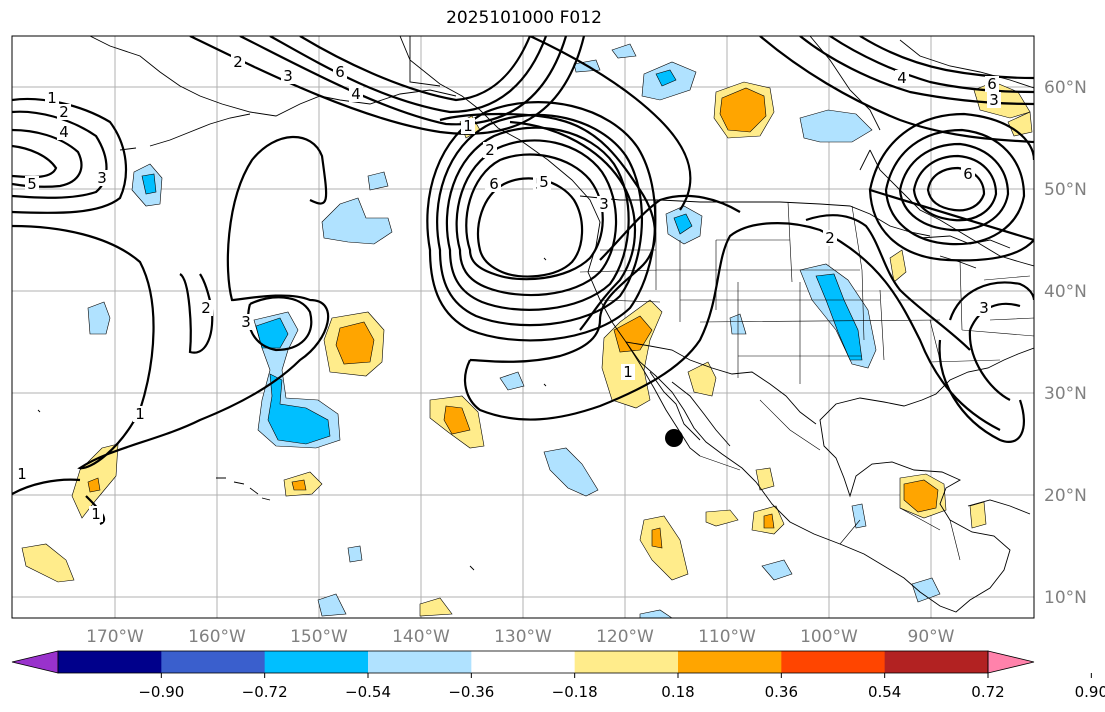 This screenshot has height=712, width=1105. I want to click on latitude-tick-label: 10°N, so click(1065, 598).